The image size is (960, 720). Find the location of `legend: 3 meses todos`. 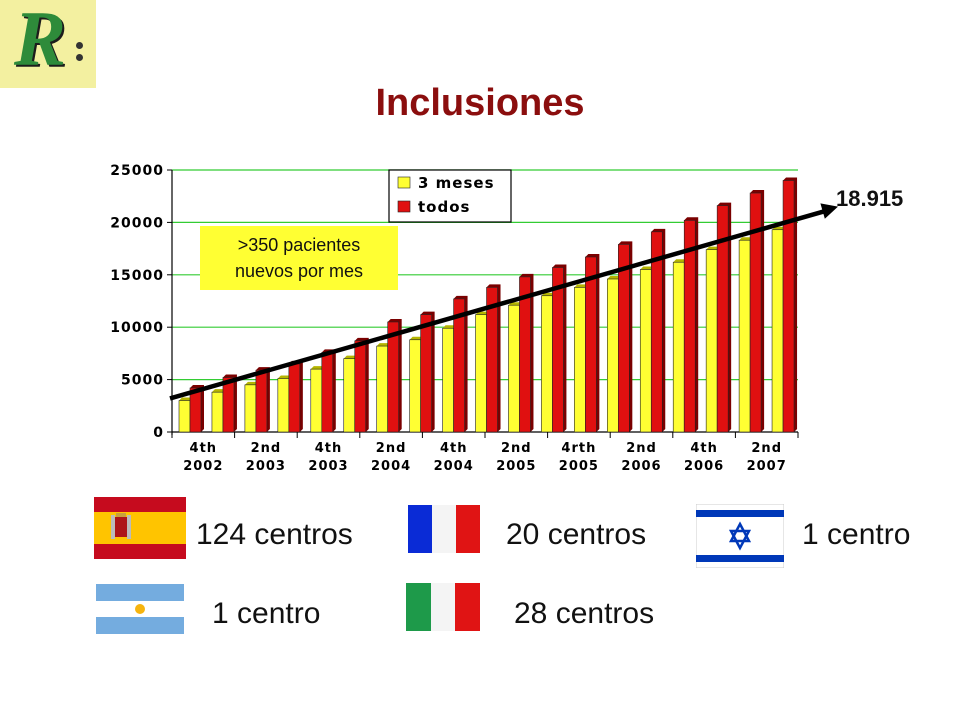

legend: 3 meses todos is located at coordinates (450, 196).